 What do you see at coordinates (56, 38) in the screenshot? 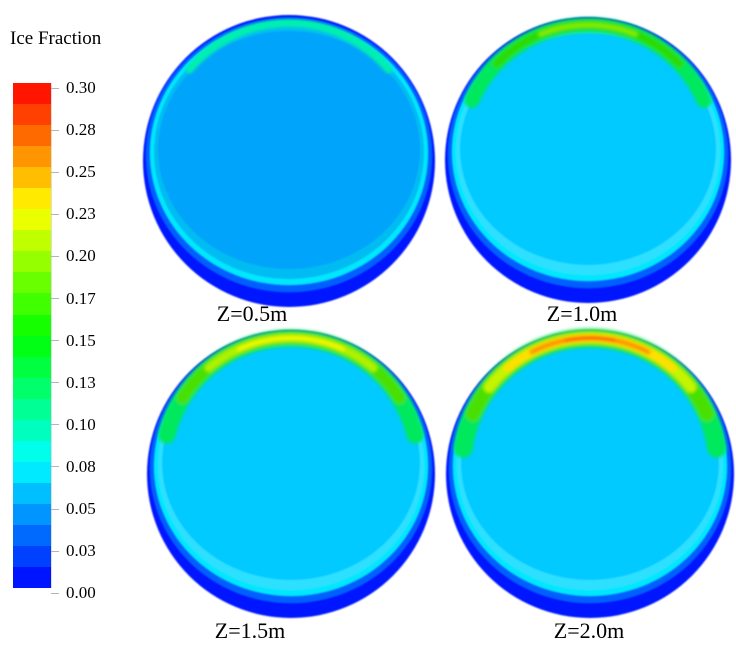
I see `colorbar-title: Ice Fraction` at bounding box center [56, 38].